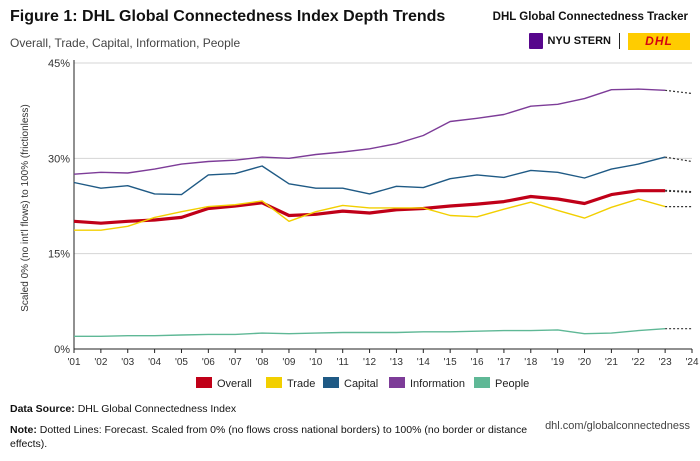 The height and width of the screenshot is (461, 700). I want to click on x-tick-label: '05, so click(181, 362).